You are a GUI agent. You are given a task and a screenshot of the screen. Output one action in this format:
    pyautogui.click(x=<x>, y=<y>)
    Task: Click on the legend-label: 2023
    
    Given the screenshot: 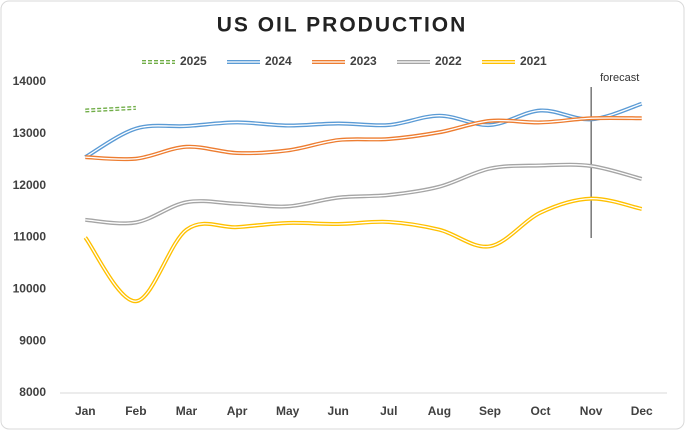 What is the action you would take?
    pyautogui.click(x=363, y=61)
    